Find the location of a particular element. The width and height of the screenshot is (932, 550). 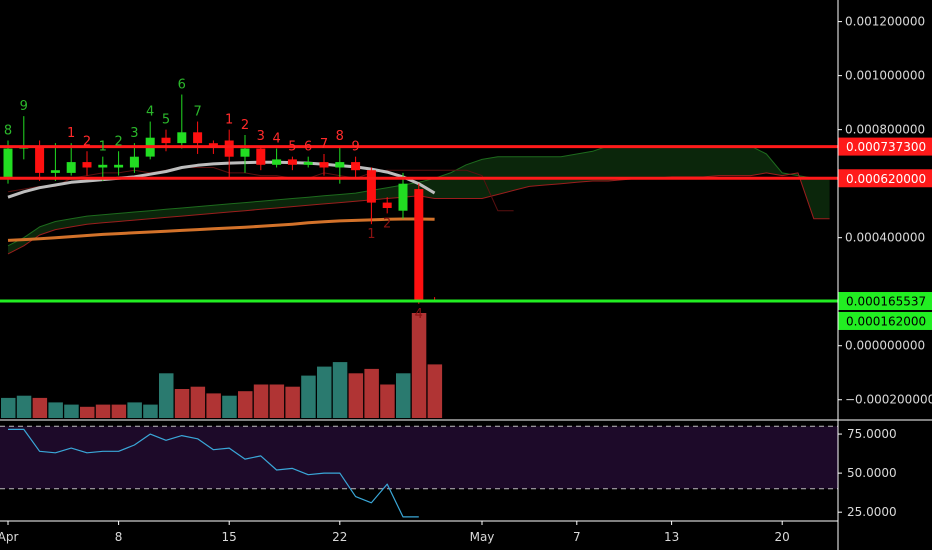

price-tick-label: 0.000000000 is located at coordinates (885, 346).